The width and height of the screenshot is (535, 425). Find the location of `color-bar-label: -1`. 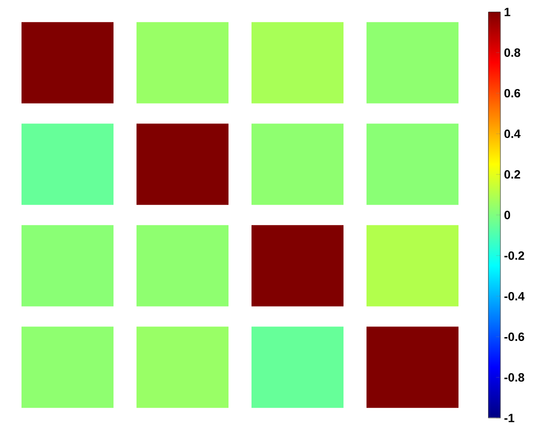

color-bar-label: -1 is located at coordinates (509, 418).